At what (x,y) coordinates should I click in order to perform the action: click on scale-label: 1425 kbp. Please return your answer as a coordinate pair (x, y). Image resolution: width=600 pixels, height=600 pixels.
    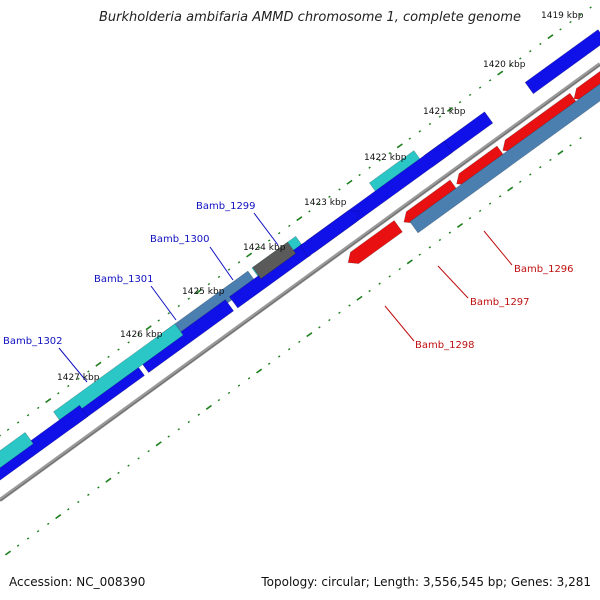
    Looking at the image, I should click on (203, 292).